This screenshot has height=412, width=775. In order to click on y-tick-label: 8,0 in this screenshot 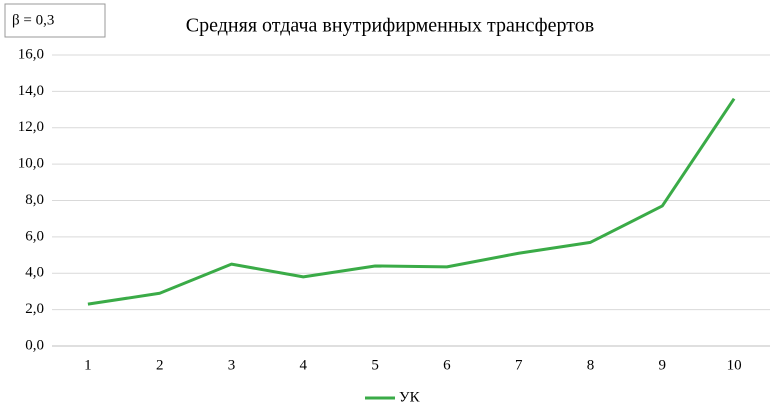, I will do `click(34, 200)`.